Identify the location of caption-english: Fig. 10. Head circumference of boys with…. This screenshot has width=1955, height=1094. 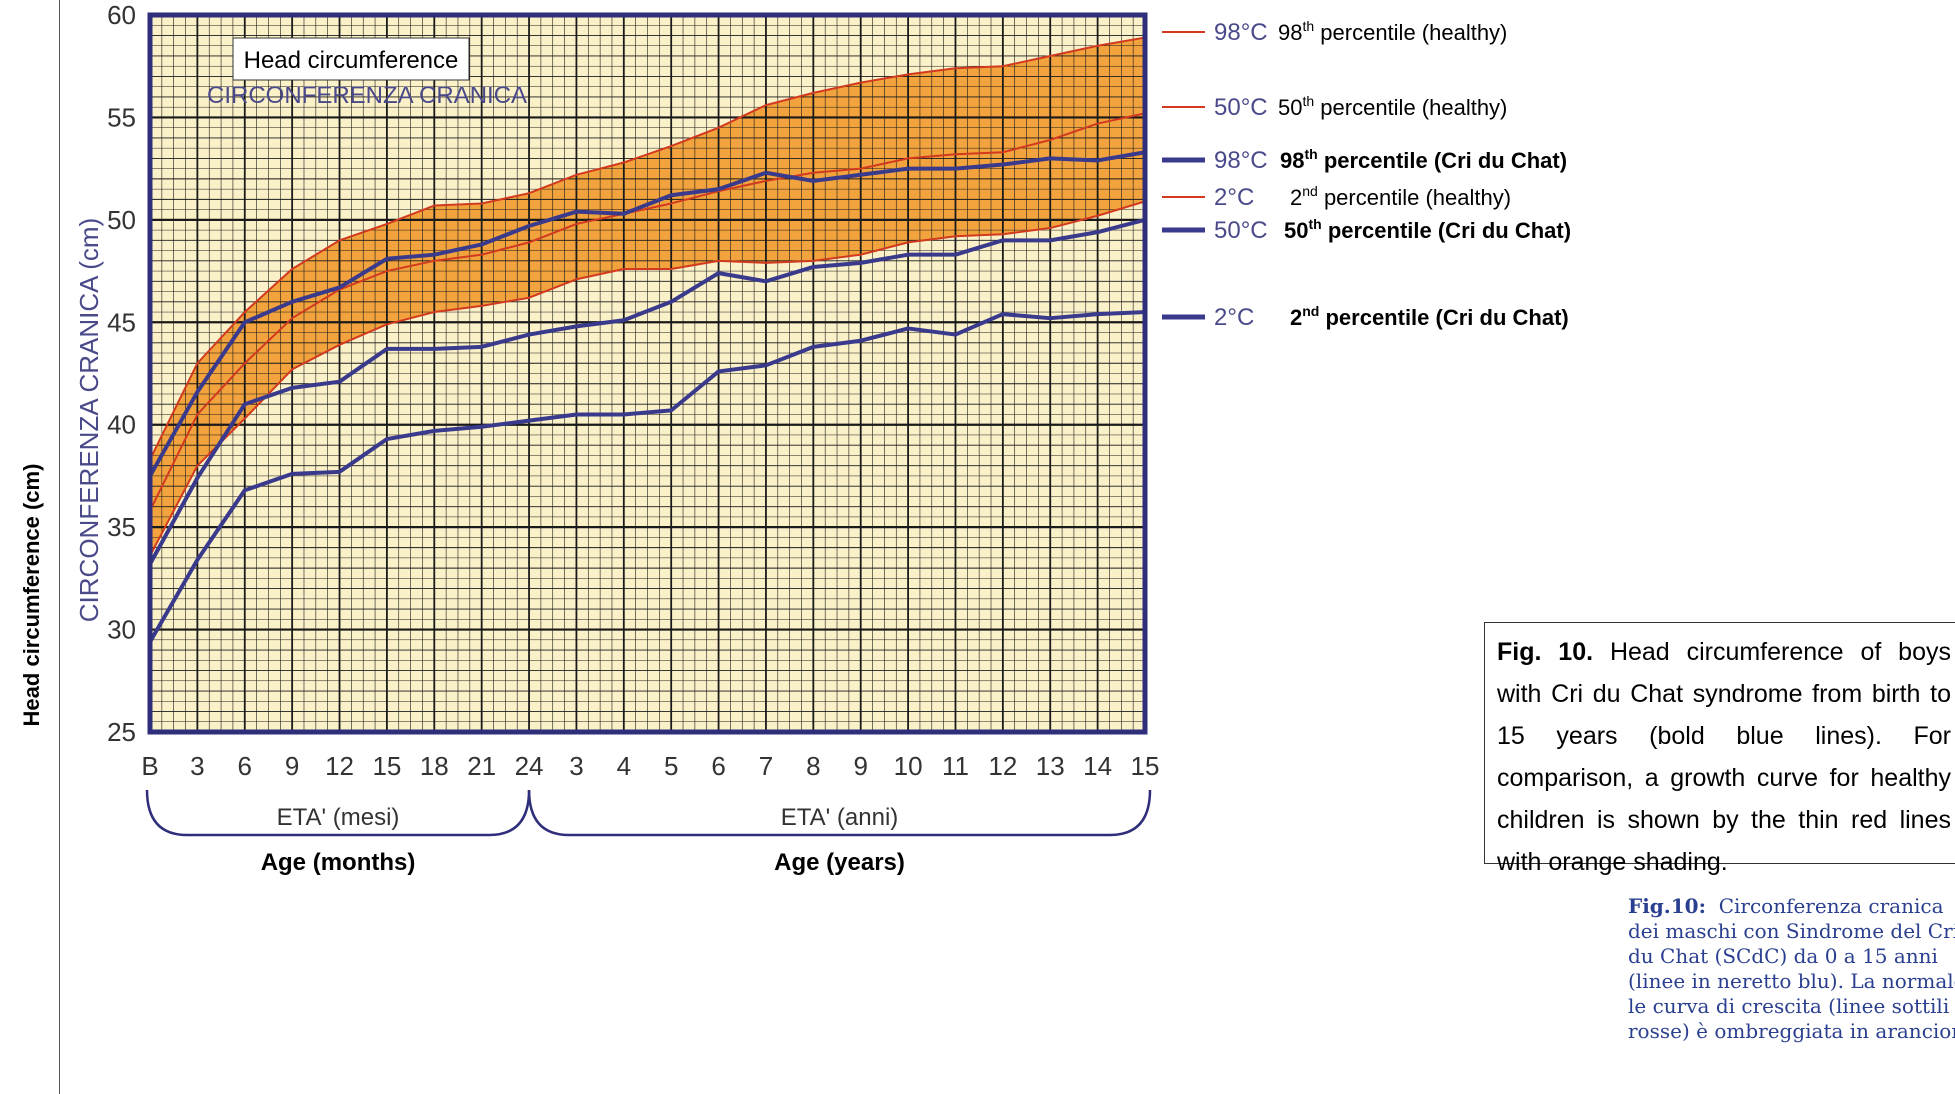
(1719, 749).